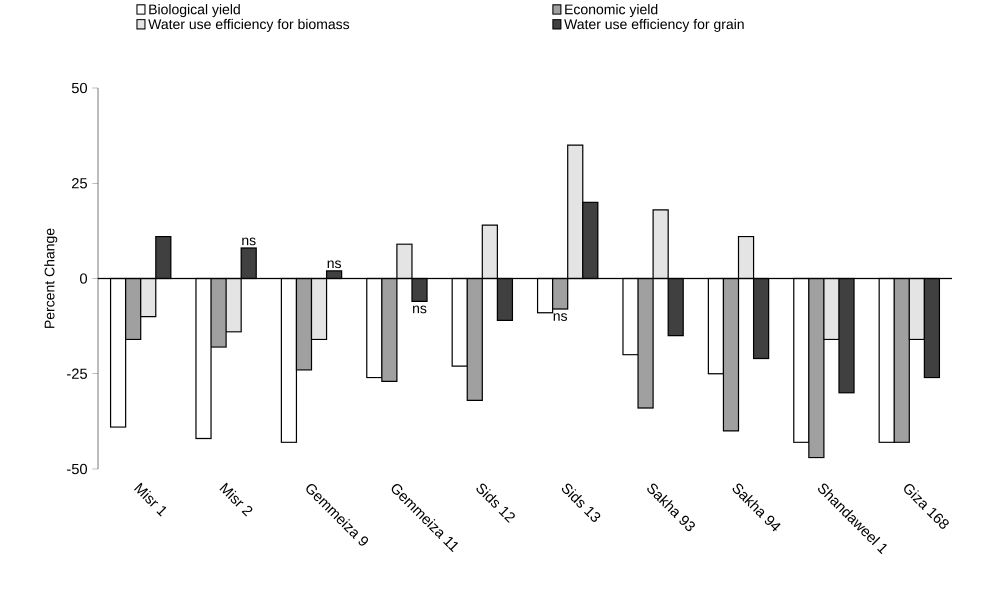 This screenshot has height=589, width=986. What do you see at coordinates (150, 499) in the screenshot?
I see `x-tick-label: Misr 1` at bounding box center [150, 499].